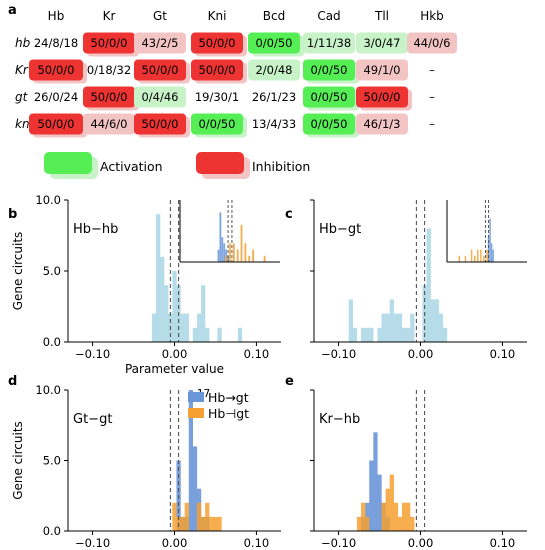 This screenshot has width=545, height=550. I want to click on table-cell: 26/1/23, so click(274, 97).